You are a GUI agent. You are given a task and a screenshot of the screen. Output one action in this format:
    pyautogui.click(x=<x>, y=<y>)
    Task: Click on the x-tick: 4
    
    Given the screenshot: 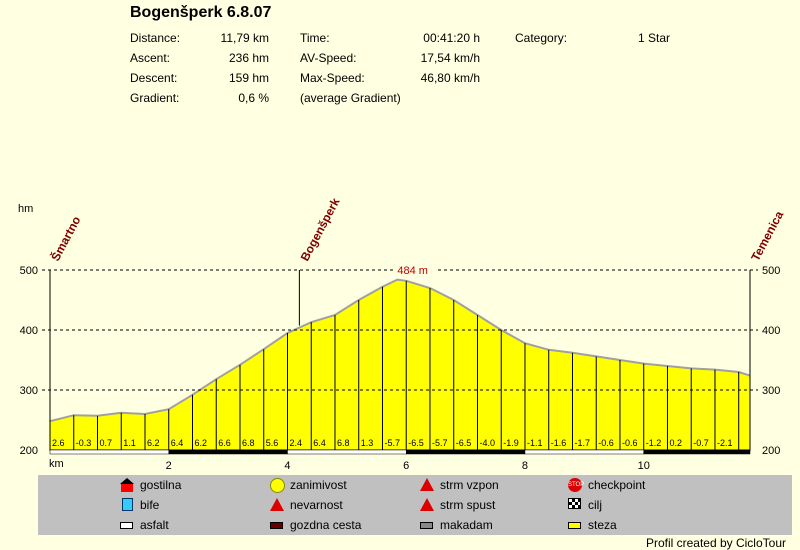 What is the action you would take?
    pyautogui.click(x=287, y=466)
    